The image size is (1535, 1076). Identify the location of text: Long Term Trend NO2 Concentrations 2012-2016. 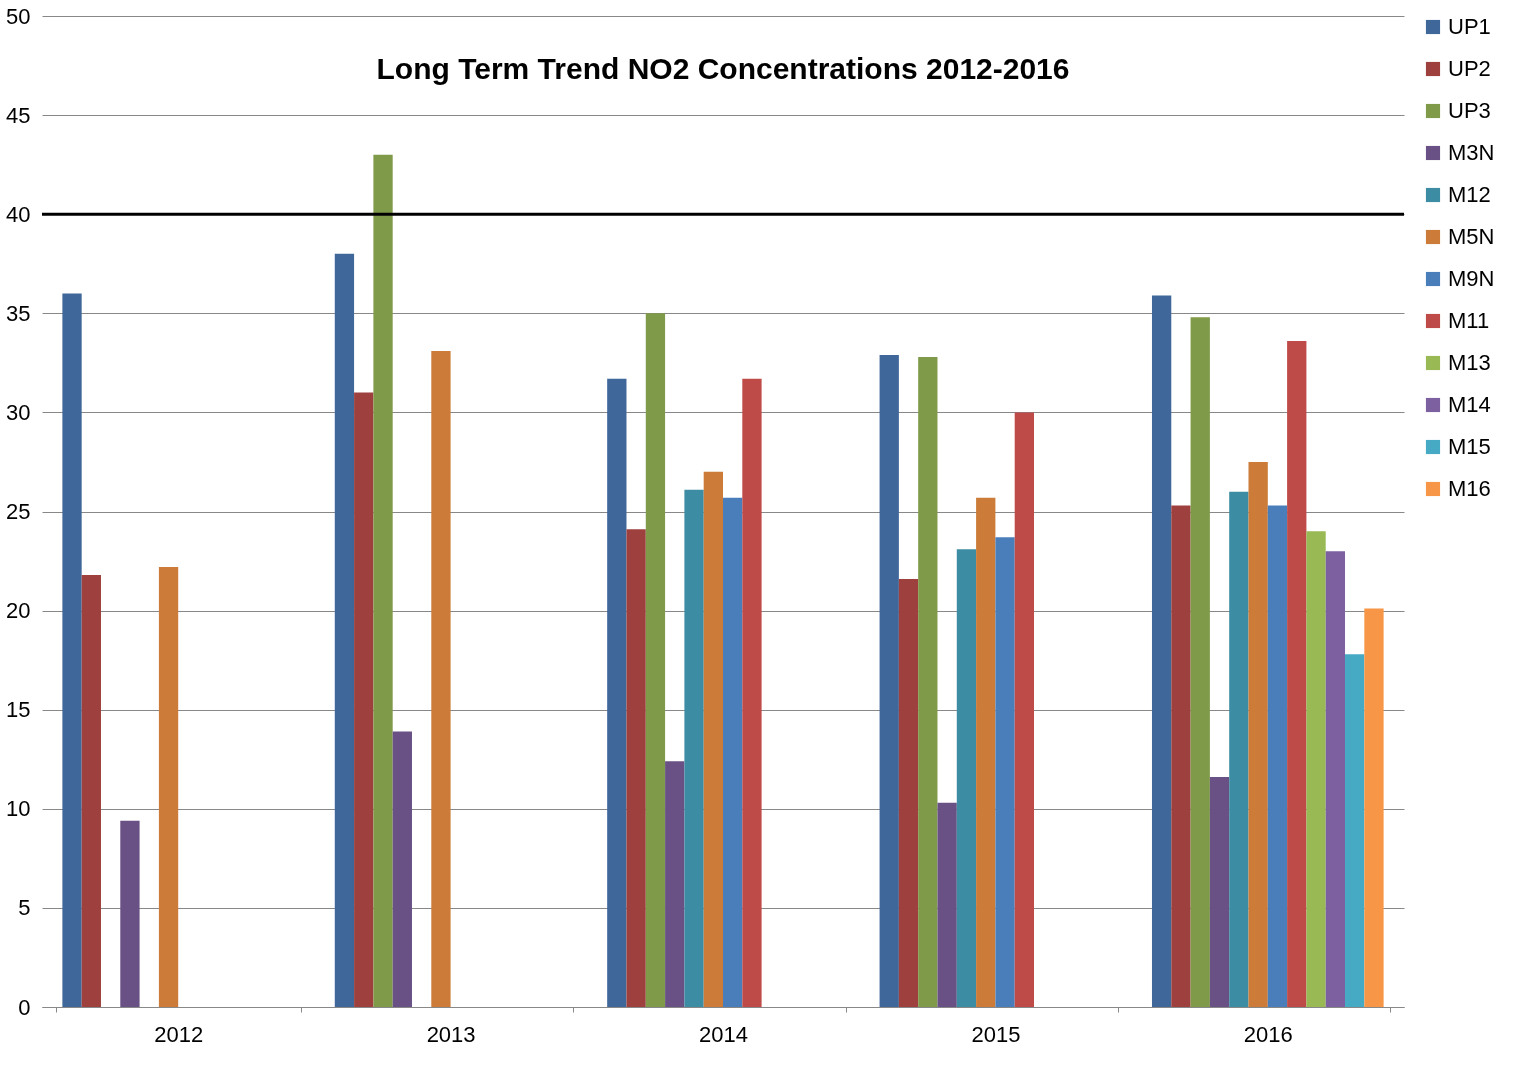
(723, 68).